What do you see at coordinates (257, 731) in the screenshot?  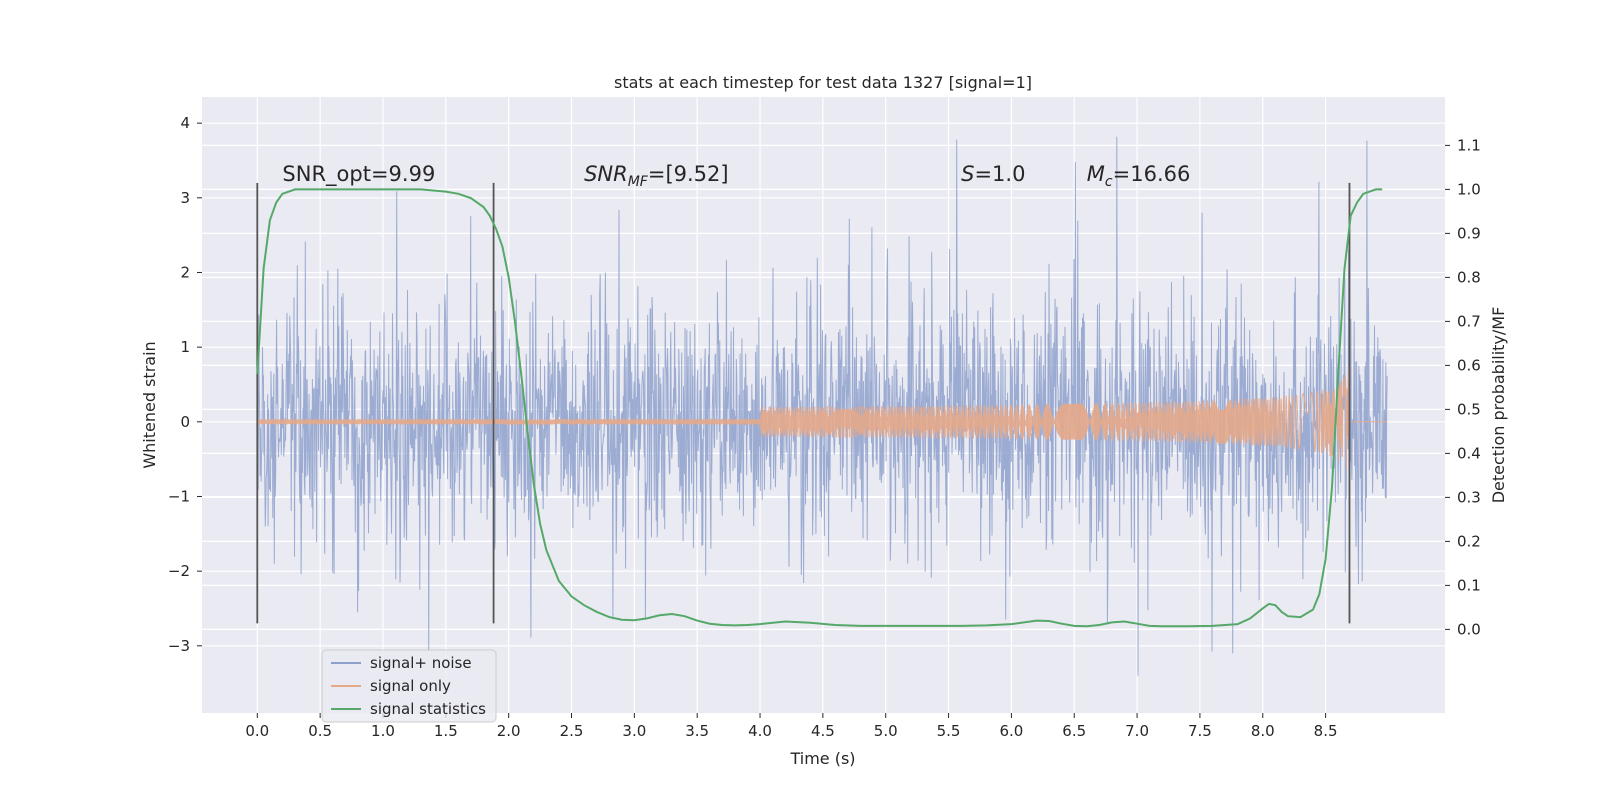 I see `x-tick-label: 0.0` at bounding box center [257, 731].